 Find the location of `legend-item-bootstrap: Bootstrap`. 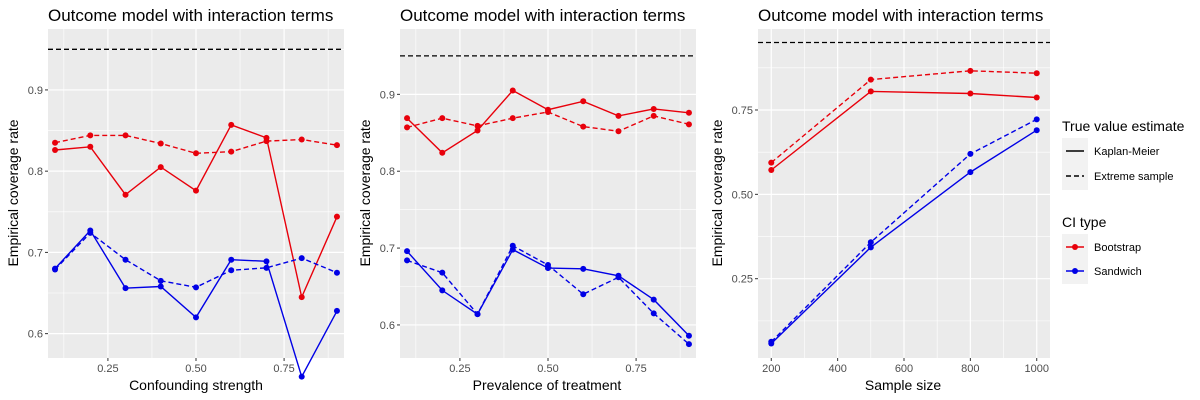

legend-item-bootstrap: Bootstrap is located at coordinates (1117, 248).